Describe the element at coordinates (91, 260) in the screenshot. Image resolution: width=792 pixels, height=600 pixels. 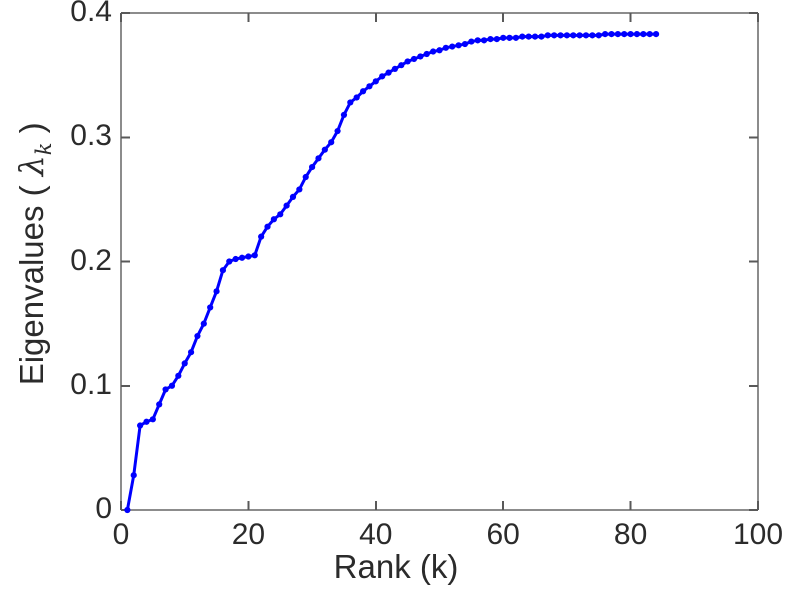
I see `y-tick-label: 0.2` at that location.